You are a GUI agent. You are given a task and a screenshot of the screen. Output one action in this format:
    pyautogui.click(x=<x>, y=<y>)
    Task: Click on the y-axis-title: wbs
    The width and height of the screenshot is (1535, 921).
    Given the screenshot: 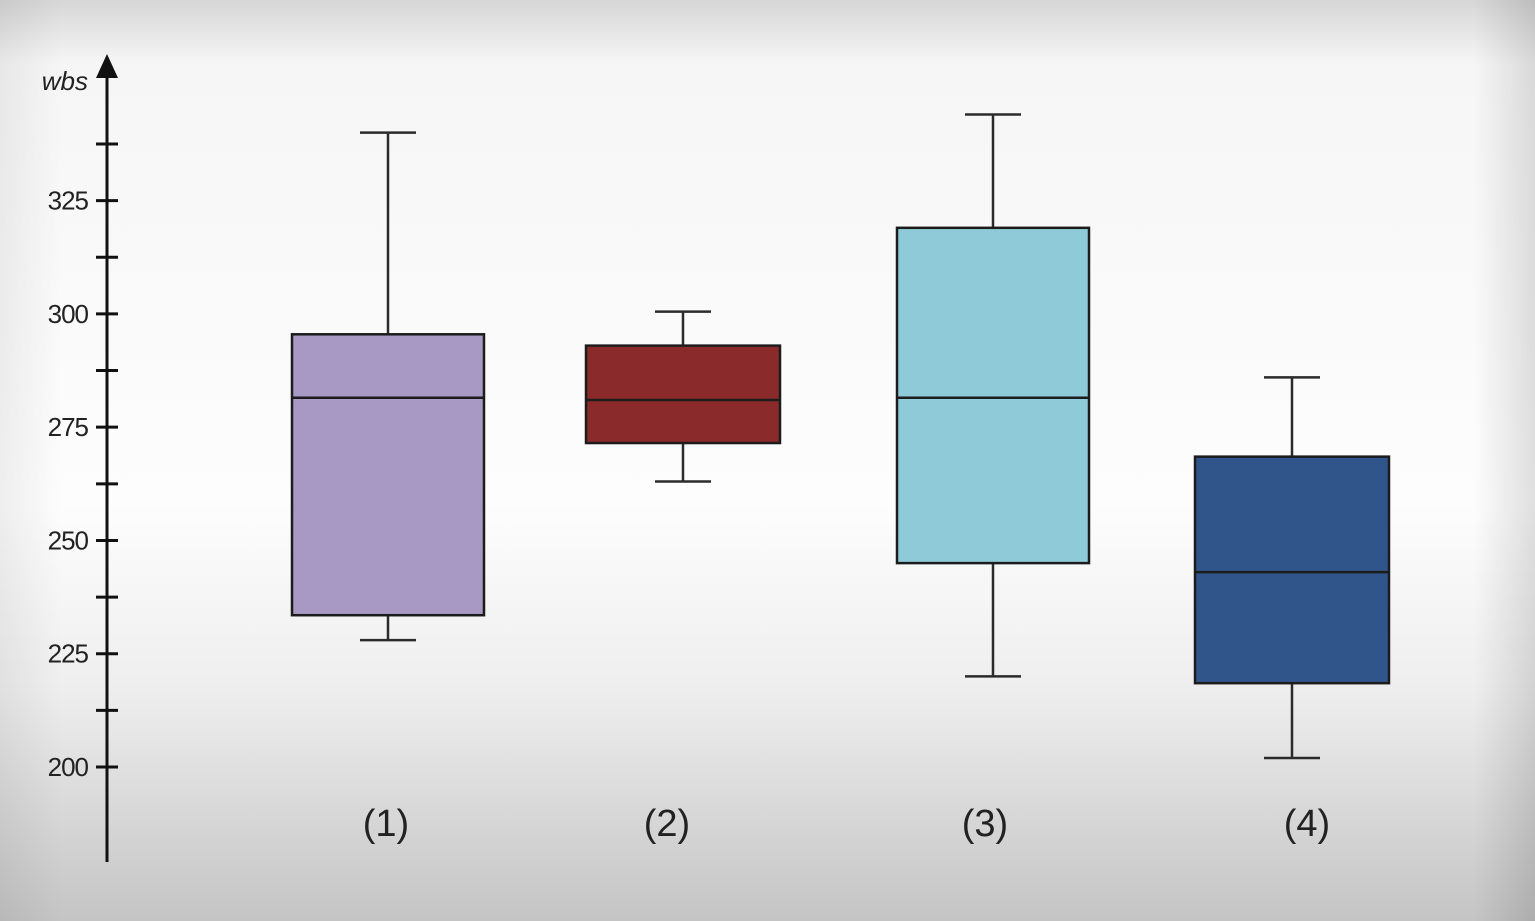 What is the action you would take?
    pyautogui.click(x=65, y=81)
    